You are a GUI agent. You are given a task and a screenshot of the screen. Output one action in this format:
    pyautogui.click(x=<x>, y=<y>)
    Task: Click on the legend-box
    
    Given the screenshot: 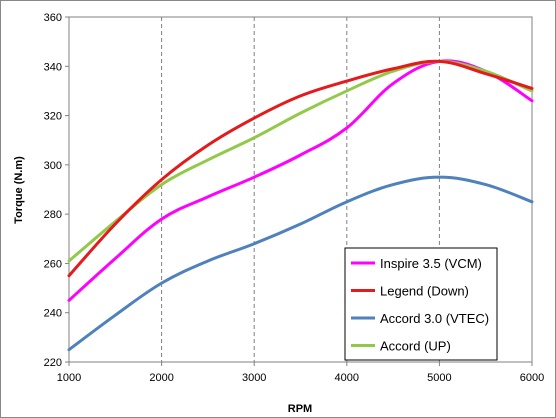 What is the action you would take?
    pyautogui.click(x=421, y=304)
    